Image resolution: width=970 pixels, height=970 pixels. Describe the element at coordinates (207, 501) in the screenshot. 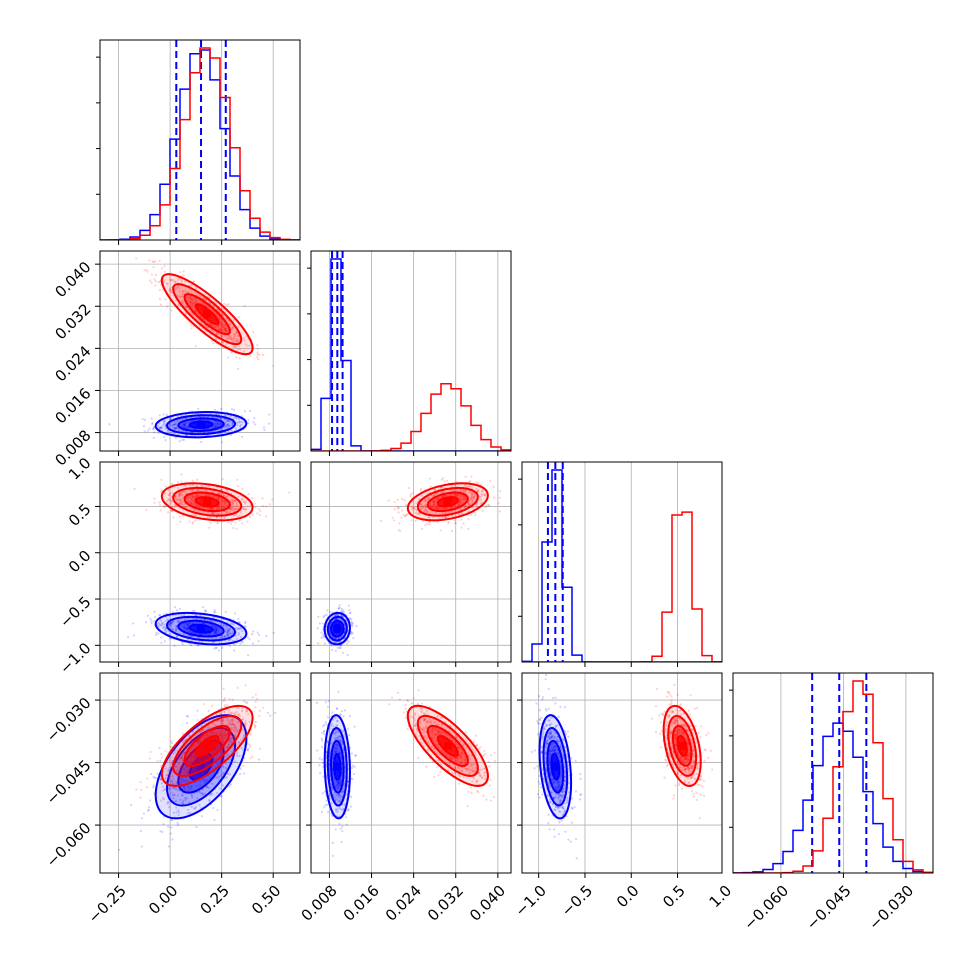

I see `density-peak` at that location.